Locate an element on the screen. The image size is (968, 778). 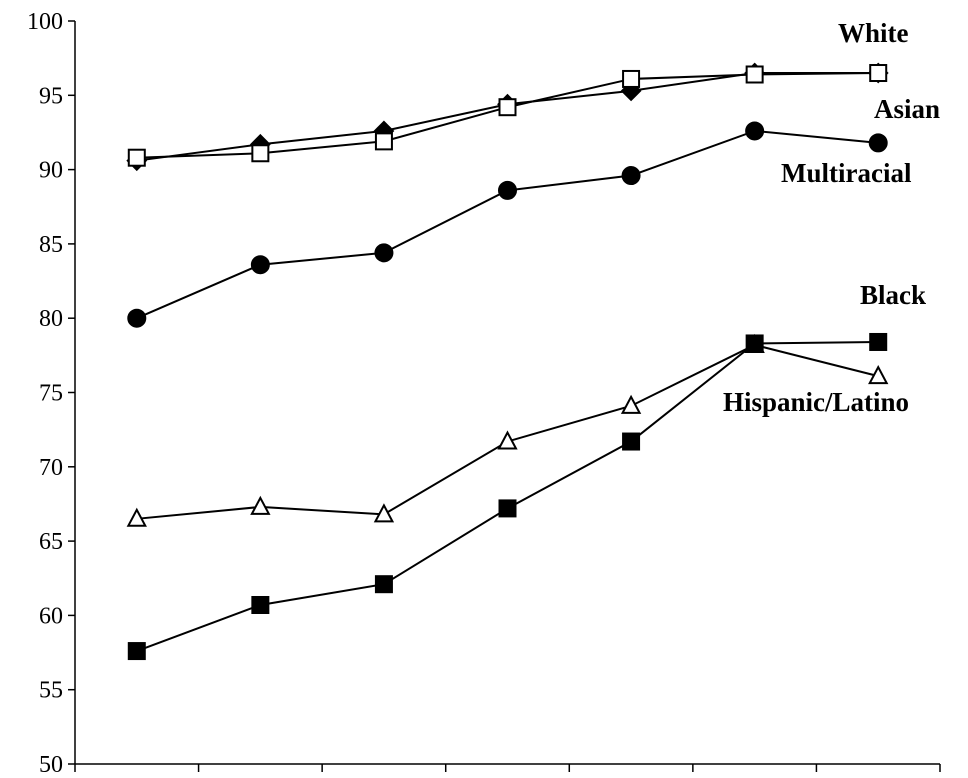
y-tick-label: 55 is located at coordinates (51, 691).